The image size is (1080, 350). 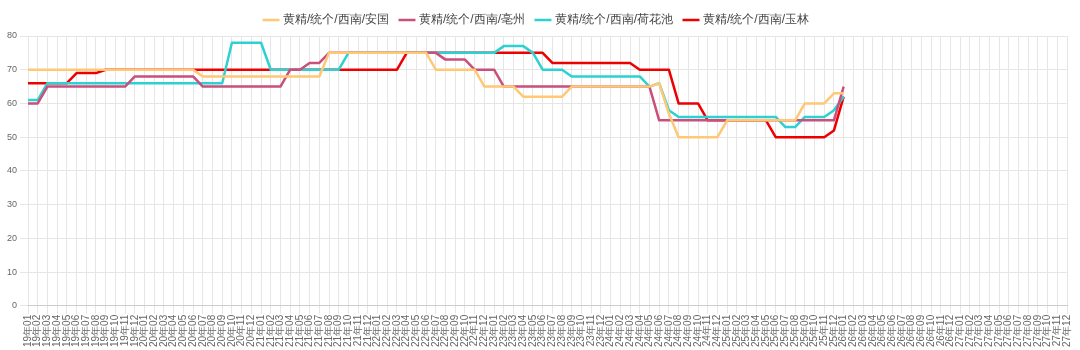 I want to click on x-tick-label: 24年03, so click(x=629, y=330).